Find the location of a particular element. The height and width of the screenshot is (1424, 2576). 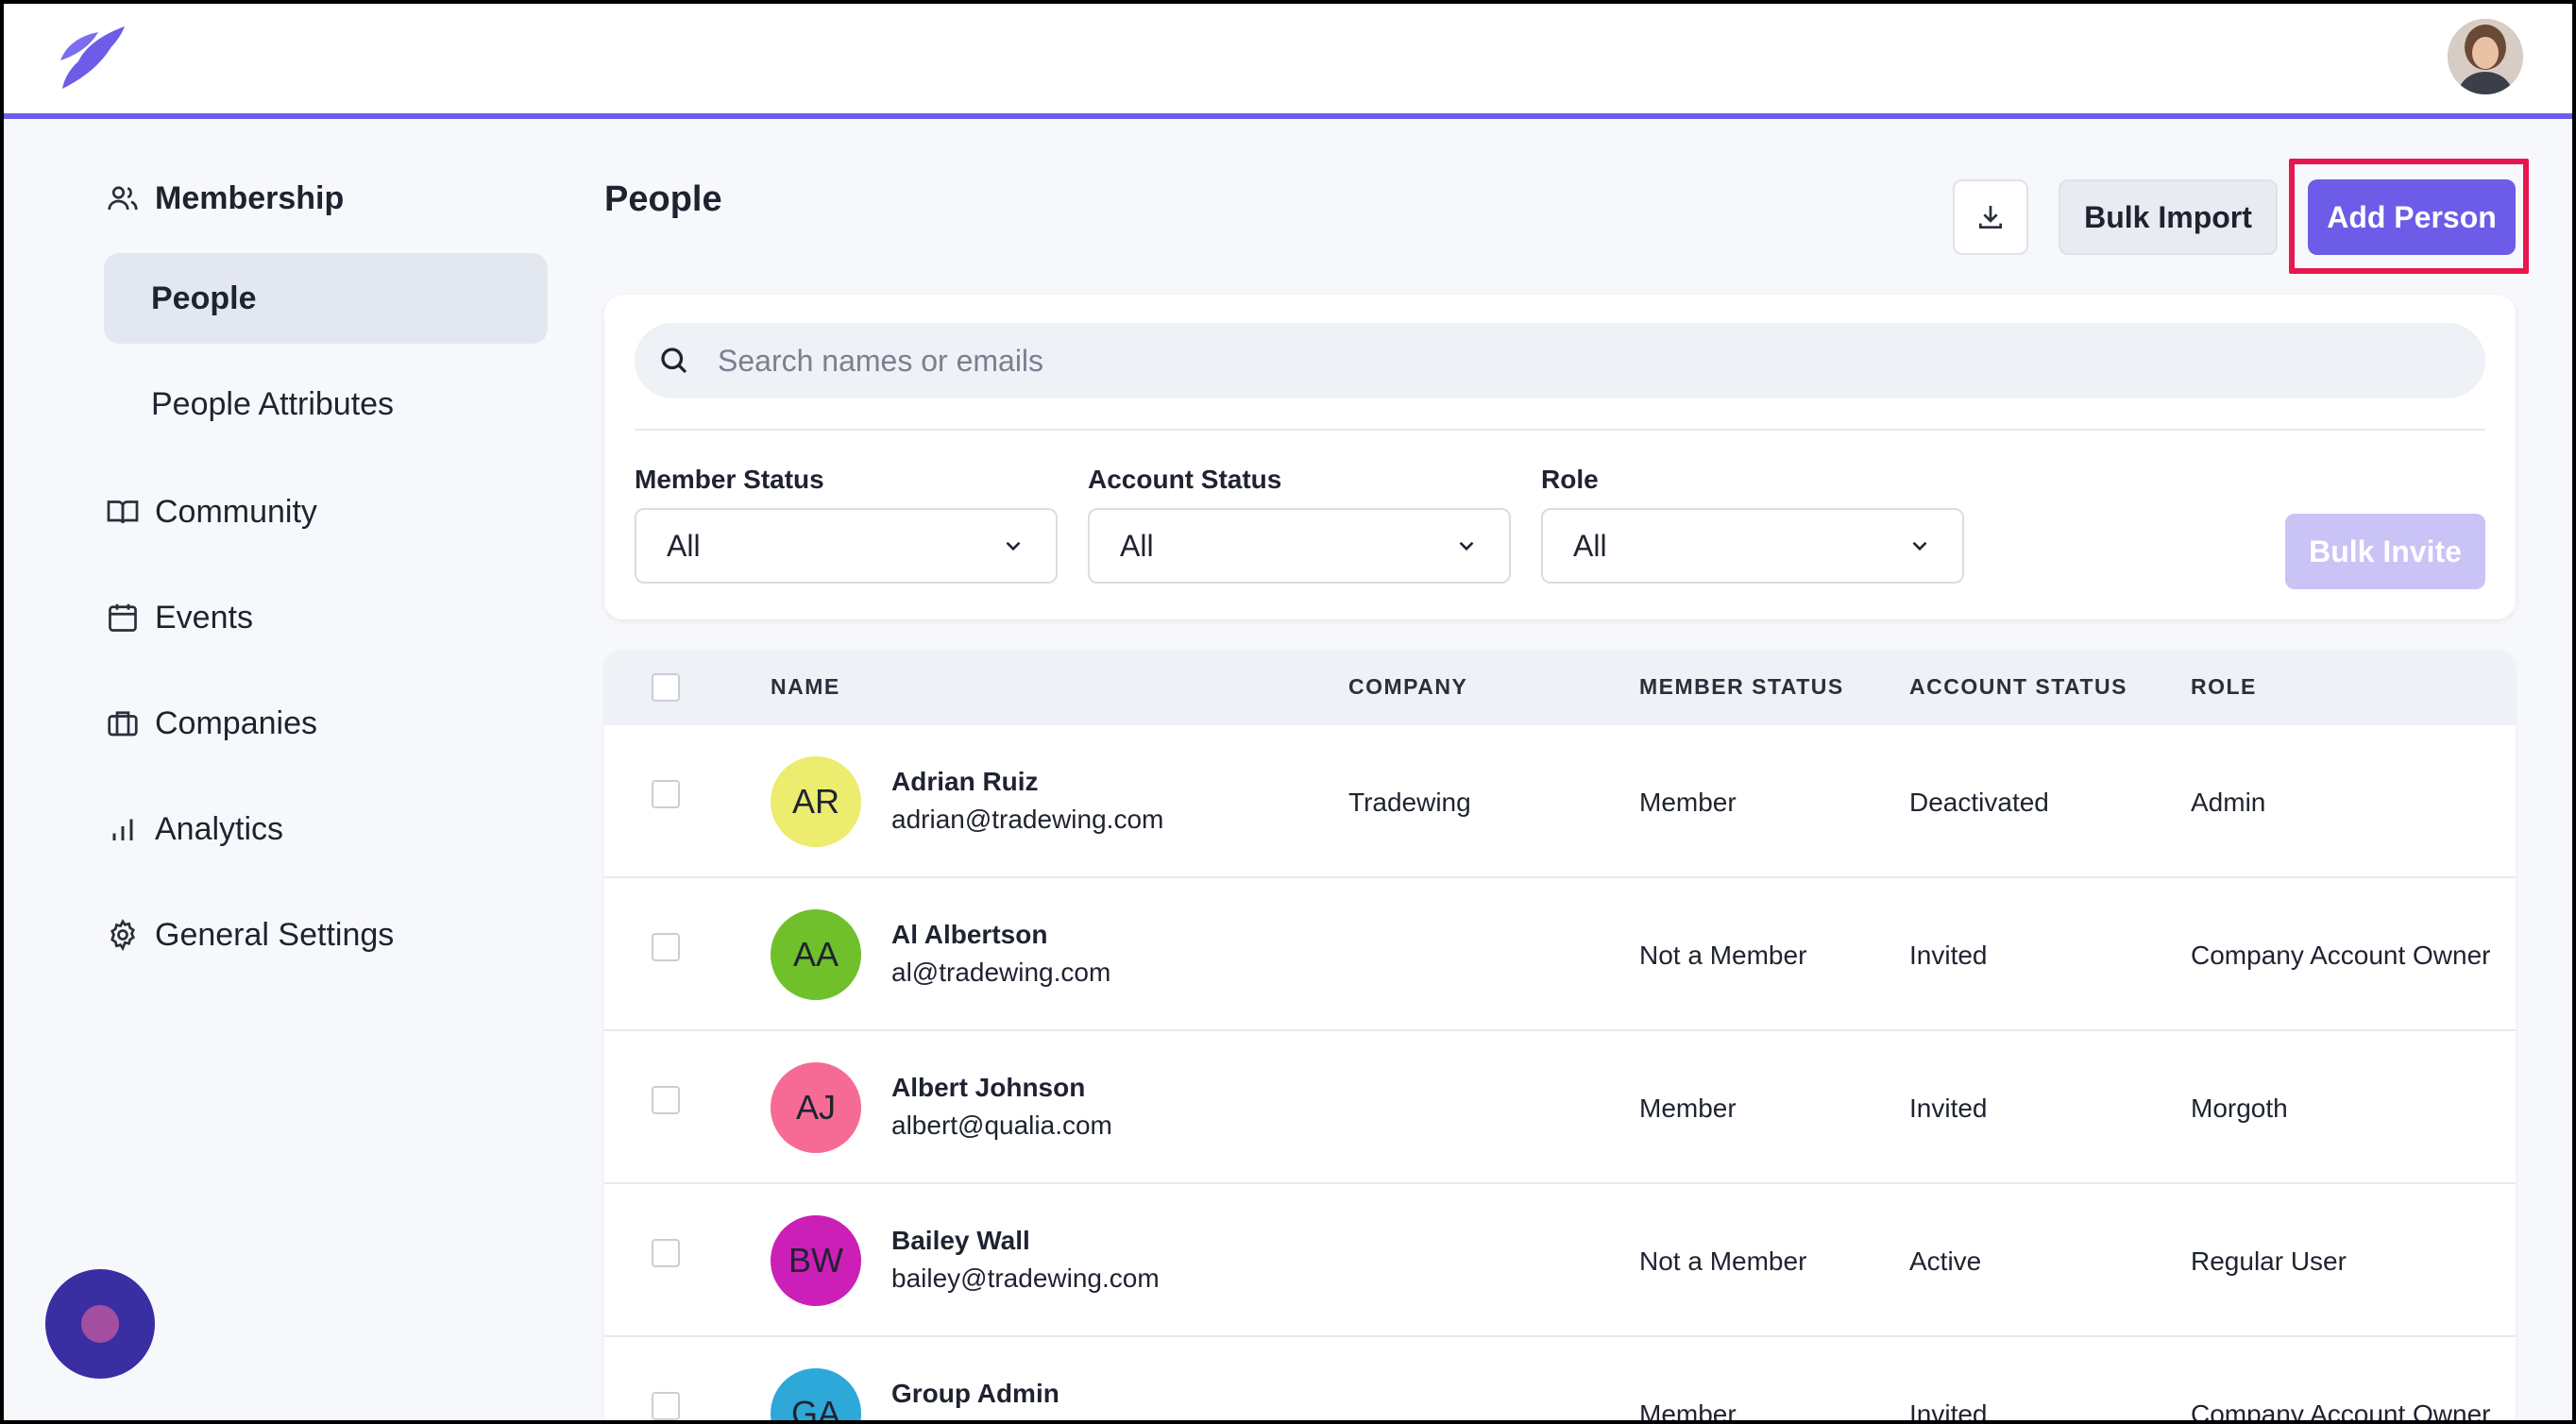

account-status-value: All is located at coordinates (1137, 545).